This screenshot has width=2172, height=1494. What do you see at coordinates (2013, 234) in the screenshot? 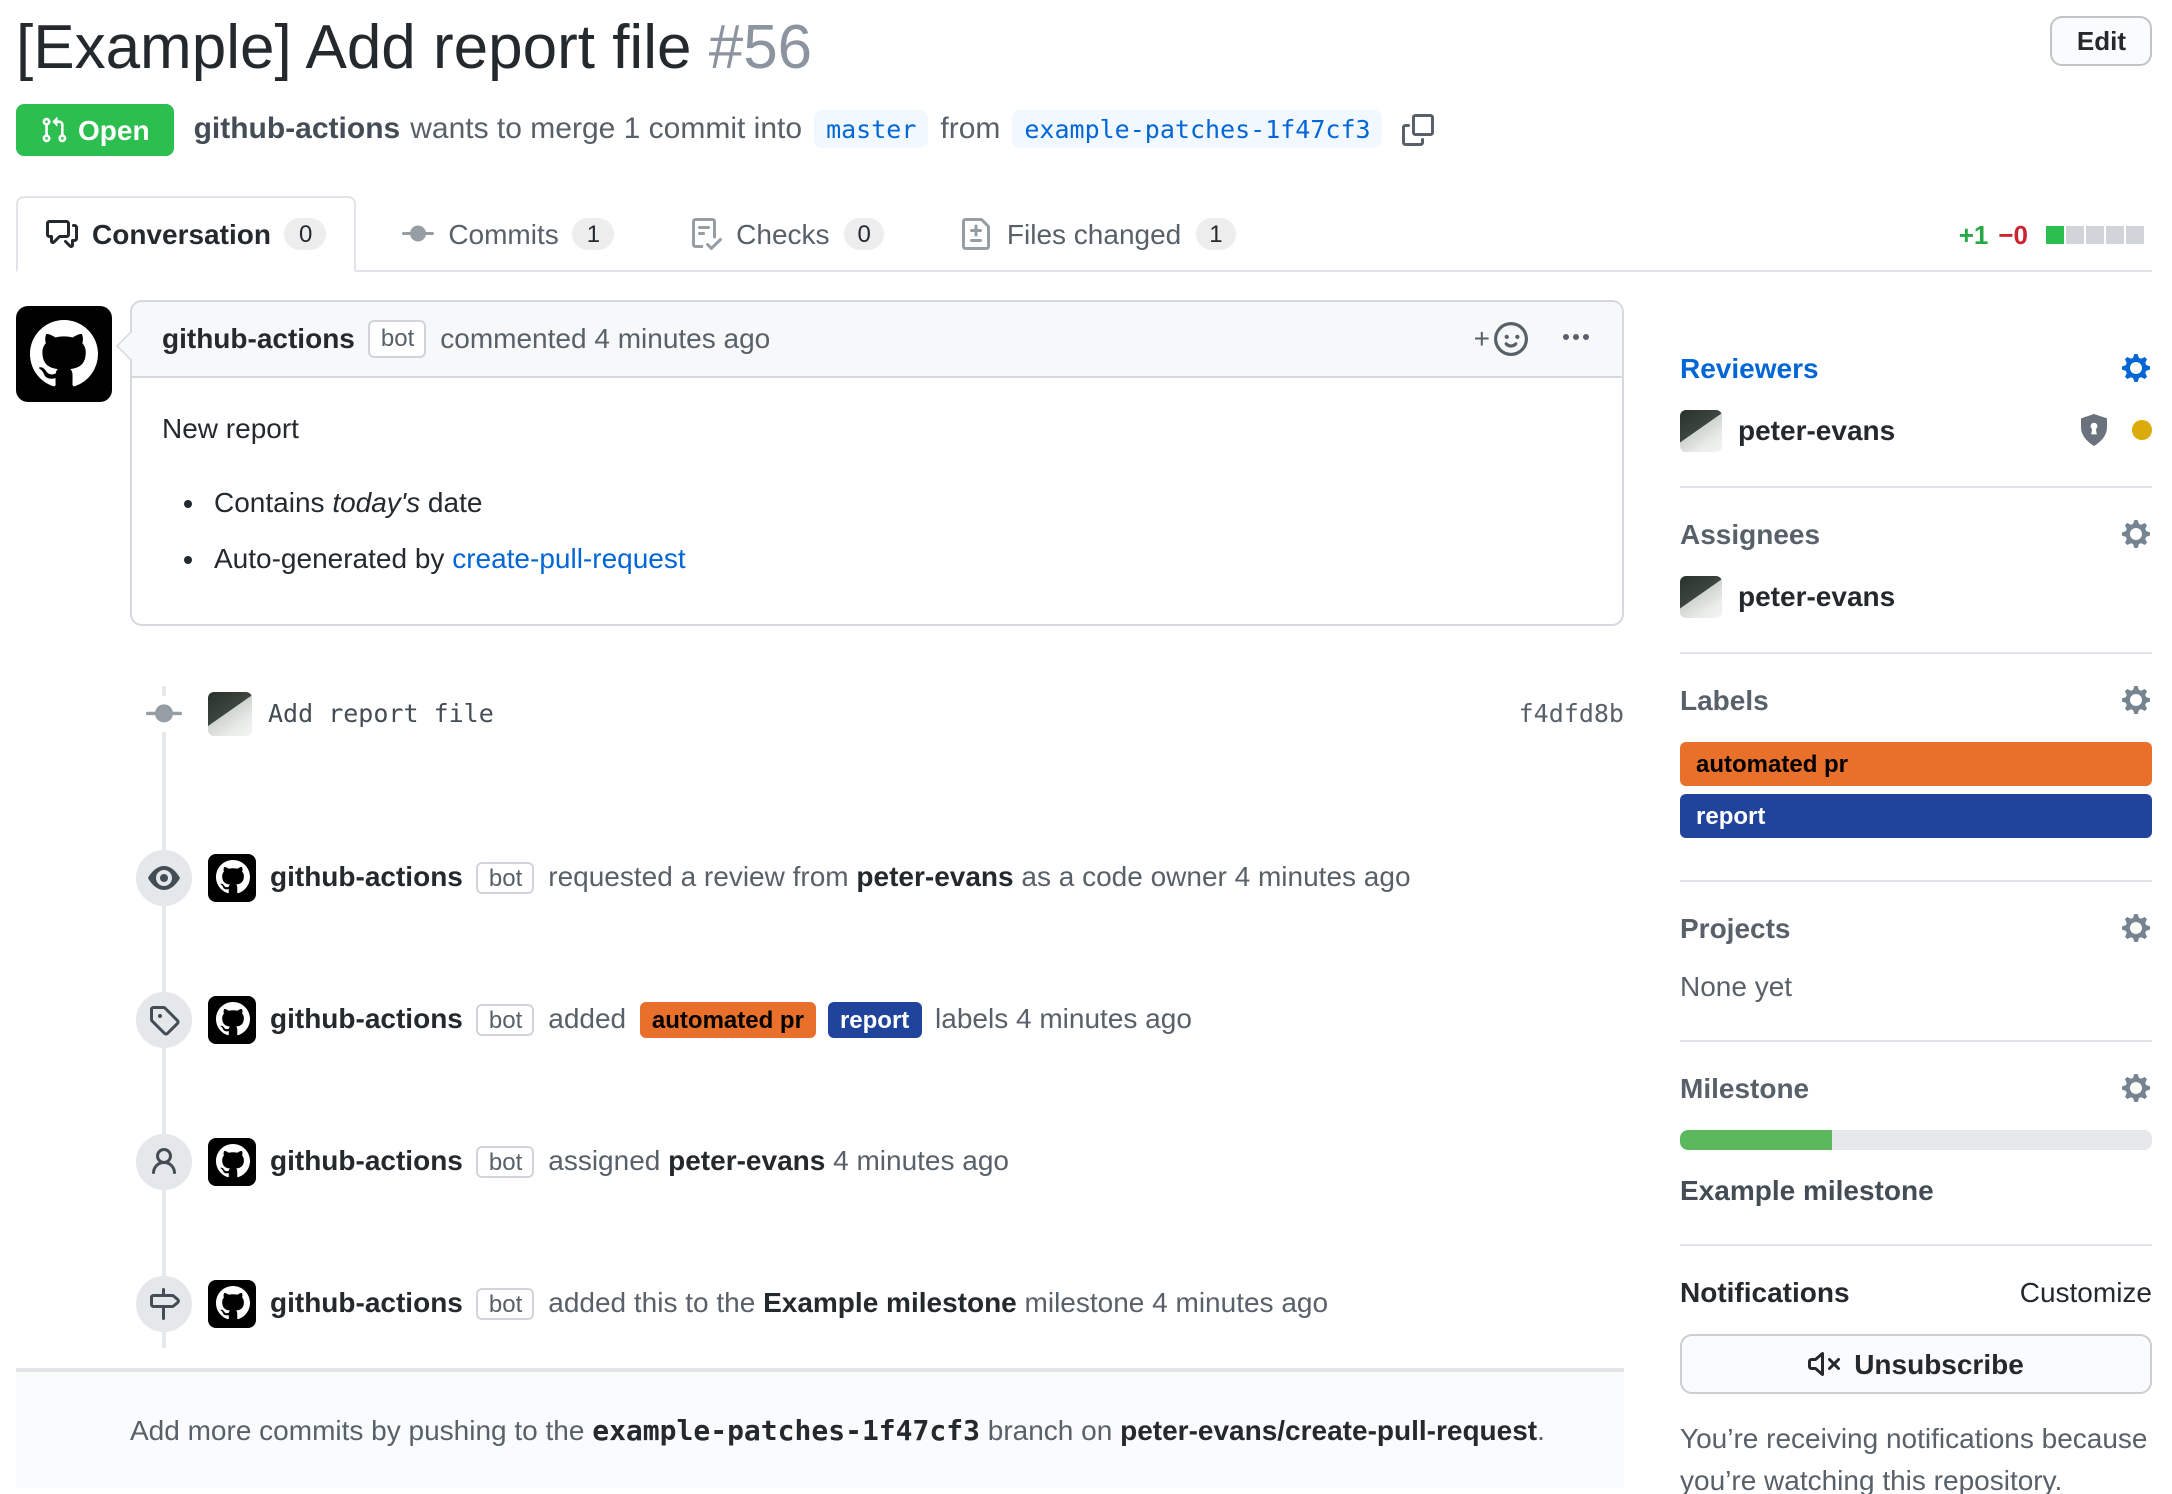
I see `diffstat-deletions: −0` at bounding box center [2013, 234].